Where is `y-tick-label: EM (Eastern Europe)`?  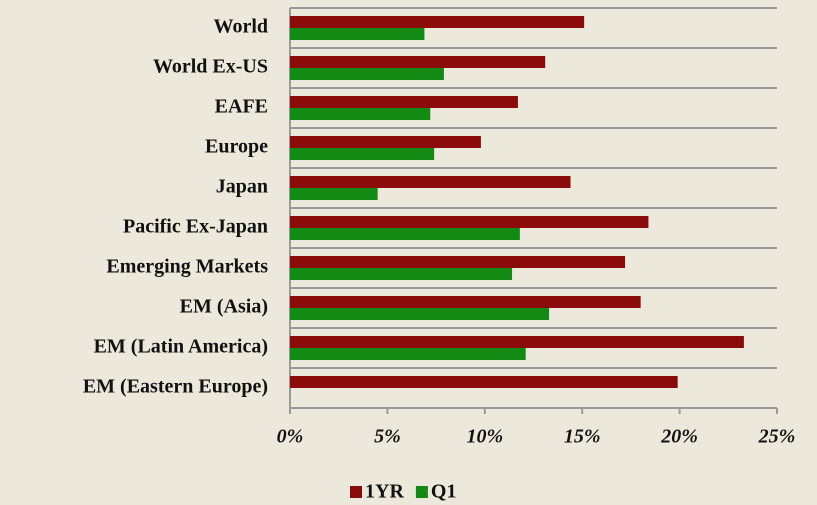
y-tick-label: EM (Eastern Europe) is located at coordinates (175, 387).